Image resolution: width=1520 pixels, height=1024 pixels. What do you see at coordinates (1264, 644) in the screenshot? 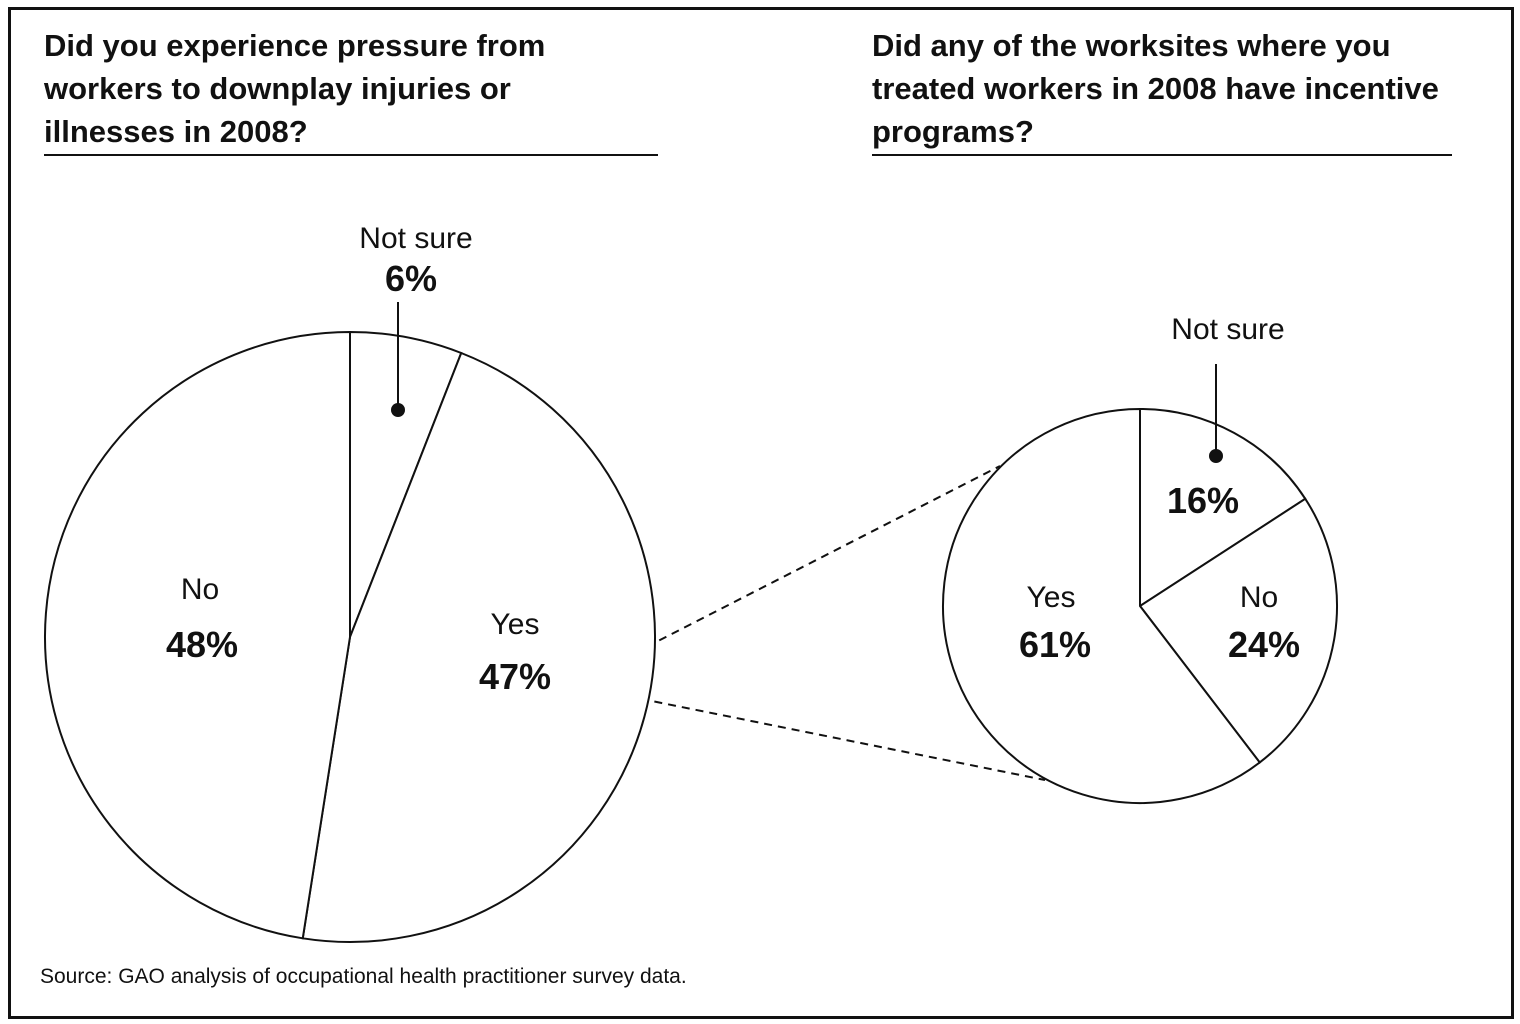
I see `right-pct-no: 24%` at bounding box center [1264, 644].